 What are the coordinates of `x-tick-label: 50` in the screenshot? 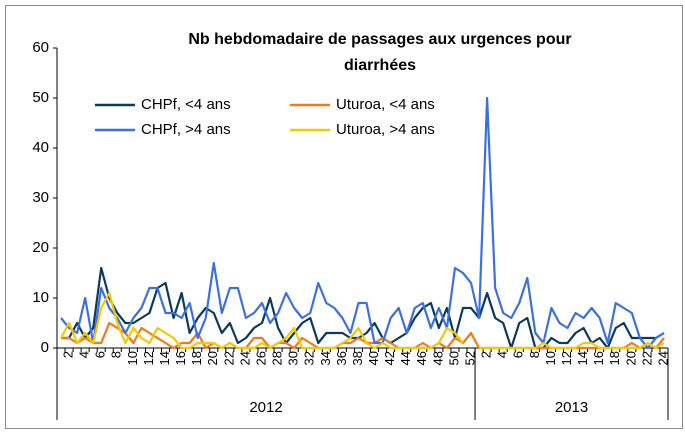 It's located at (453, 358).